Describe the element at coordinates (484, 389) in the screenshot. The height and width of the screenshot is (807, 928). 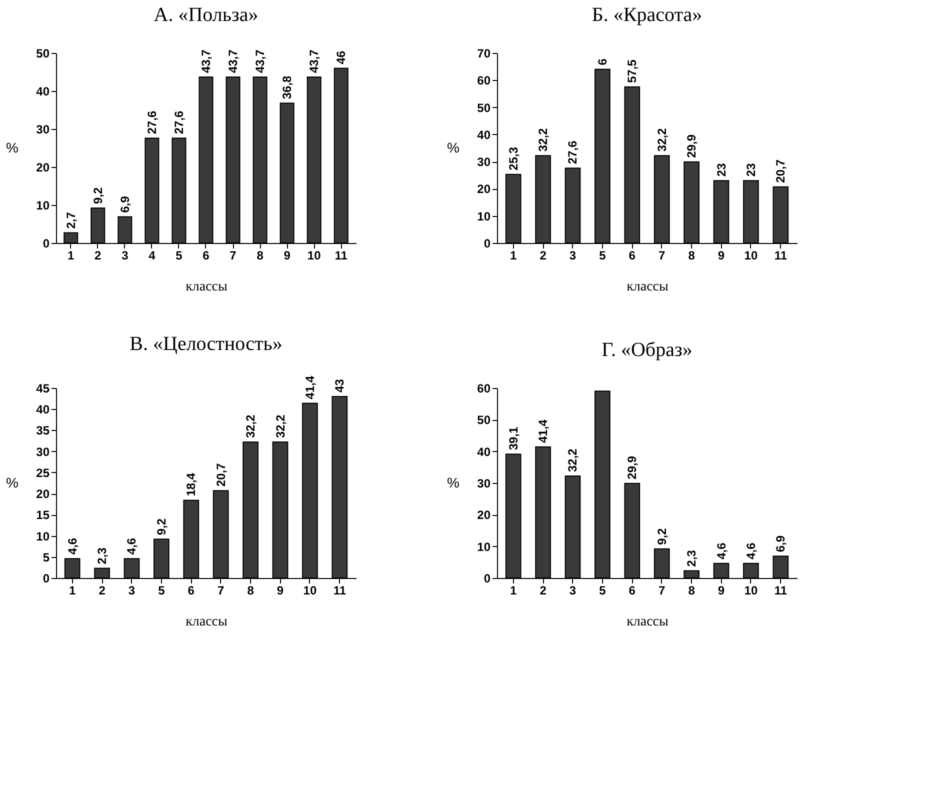
I see `y-tick-label: 60` at that location.